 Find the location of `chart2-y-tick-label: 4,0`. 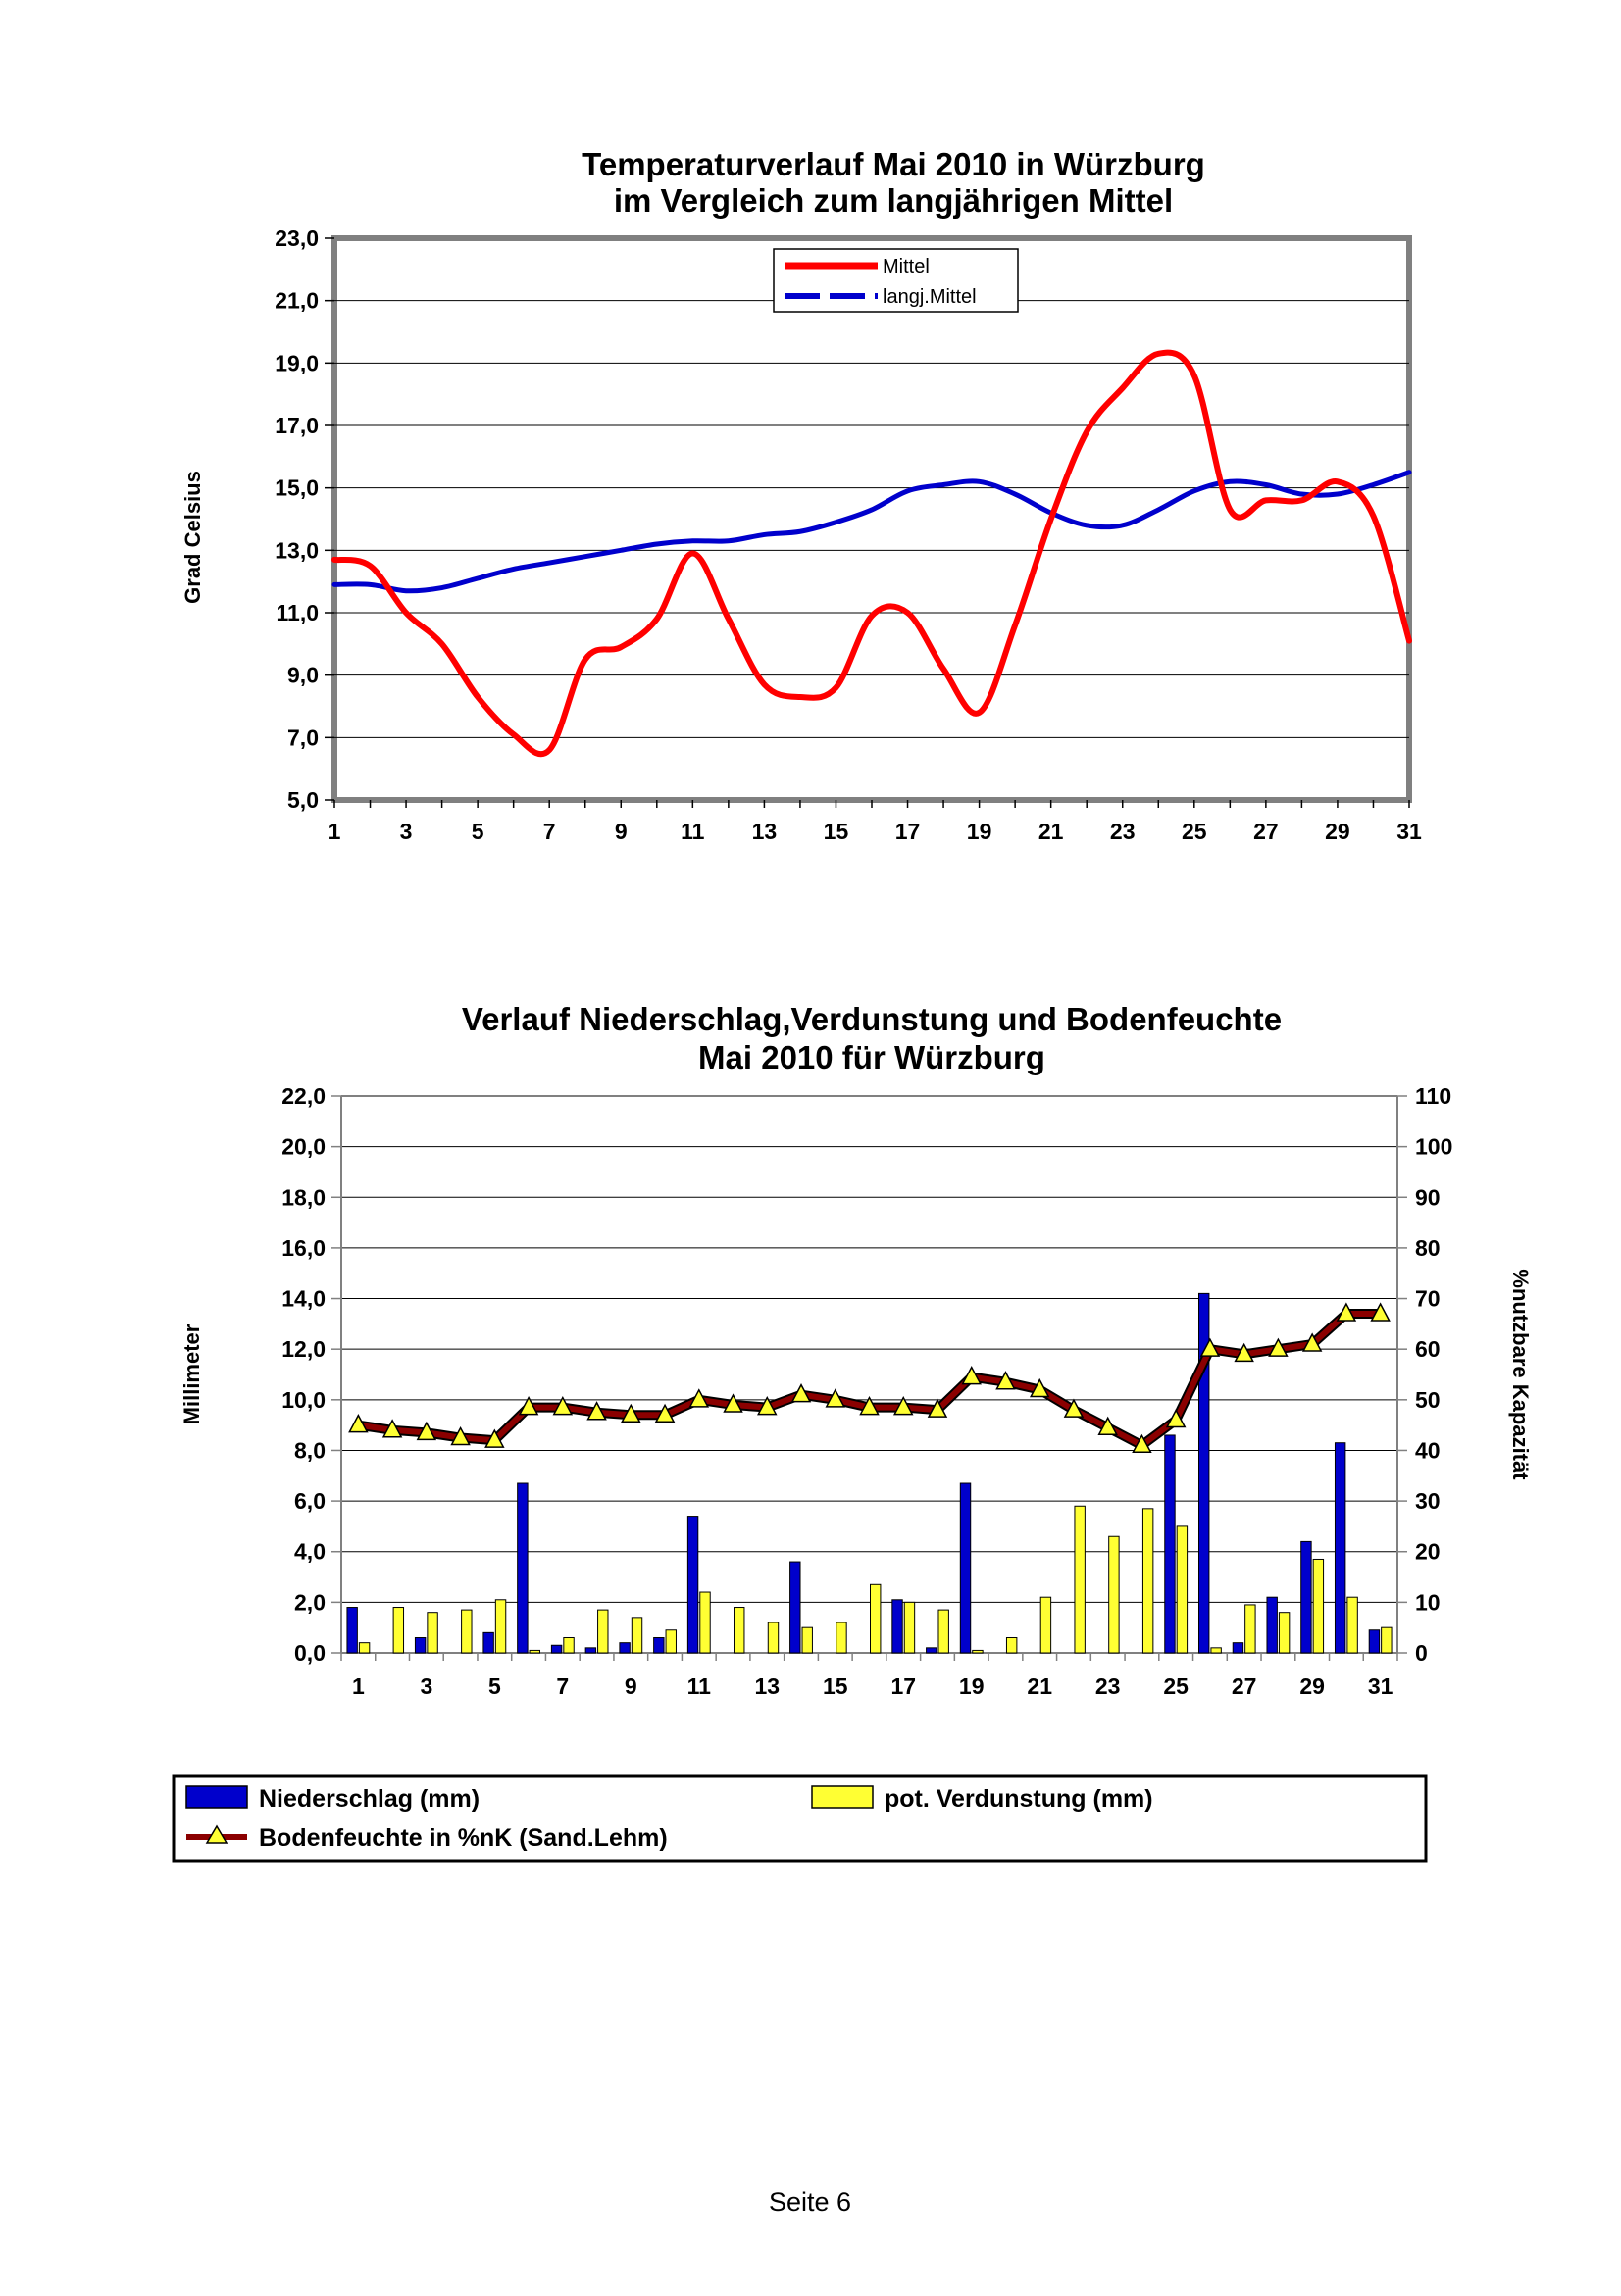

chart2-y-tick-label: 4,0 is located at coordinates (310, 1552).